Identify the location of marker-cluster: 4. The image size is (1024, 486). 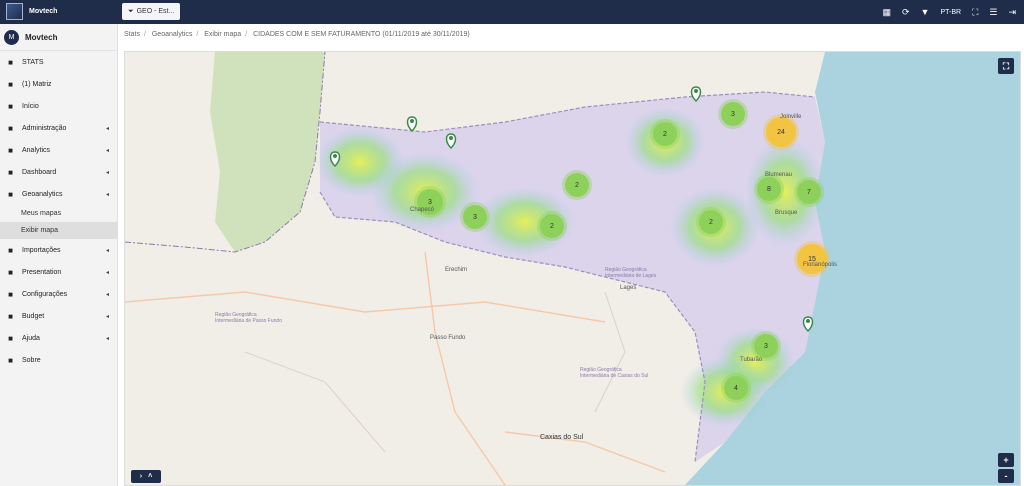
(736, 388).